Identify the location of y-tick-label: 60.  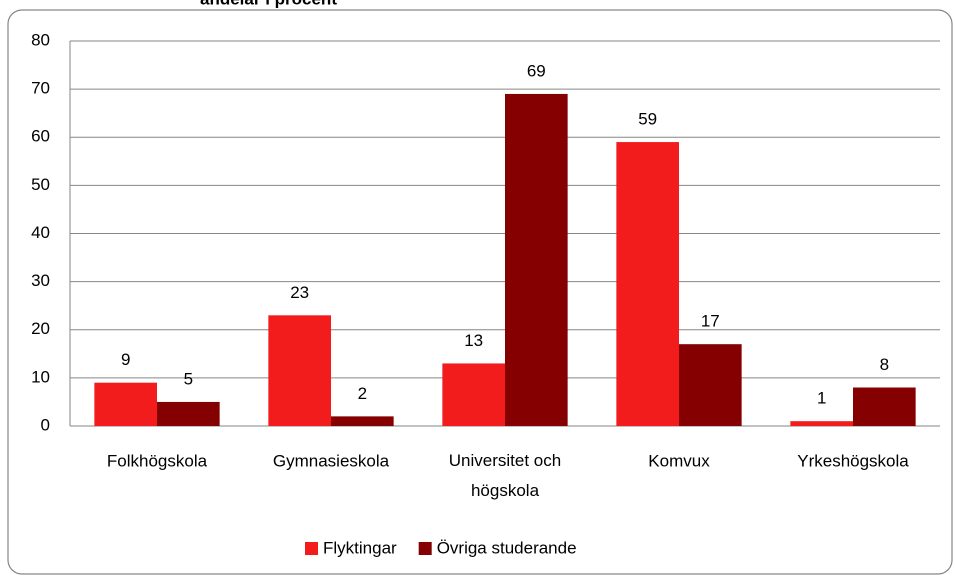
(40, 136).